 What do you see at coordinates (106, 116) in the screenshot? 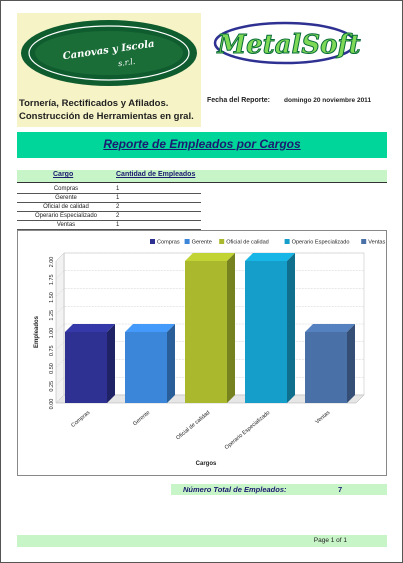
I see `company-line-2: Construcción de Herramientas en gral.` at bounding box center [106, 116].